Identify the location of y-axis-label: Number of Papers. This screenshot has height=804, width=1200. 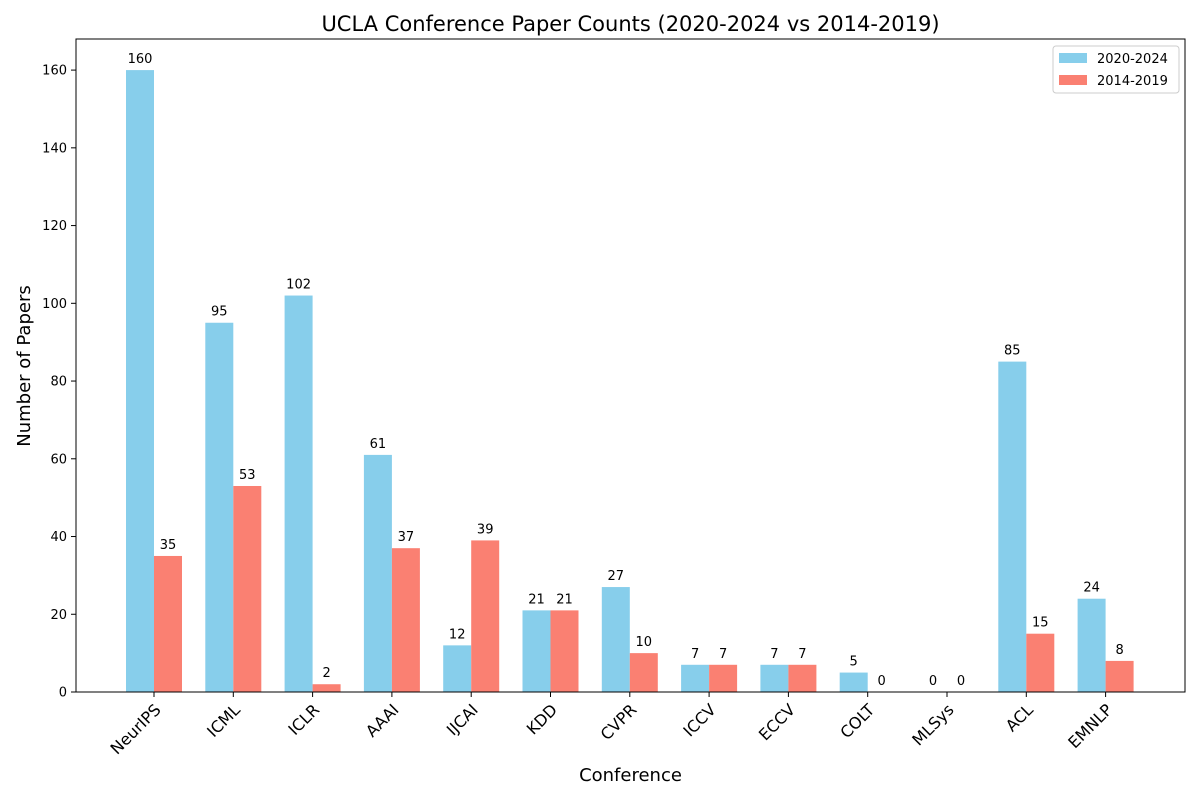
(24, 365).